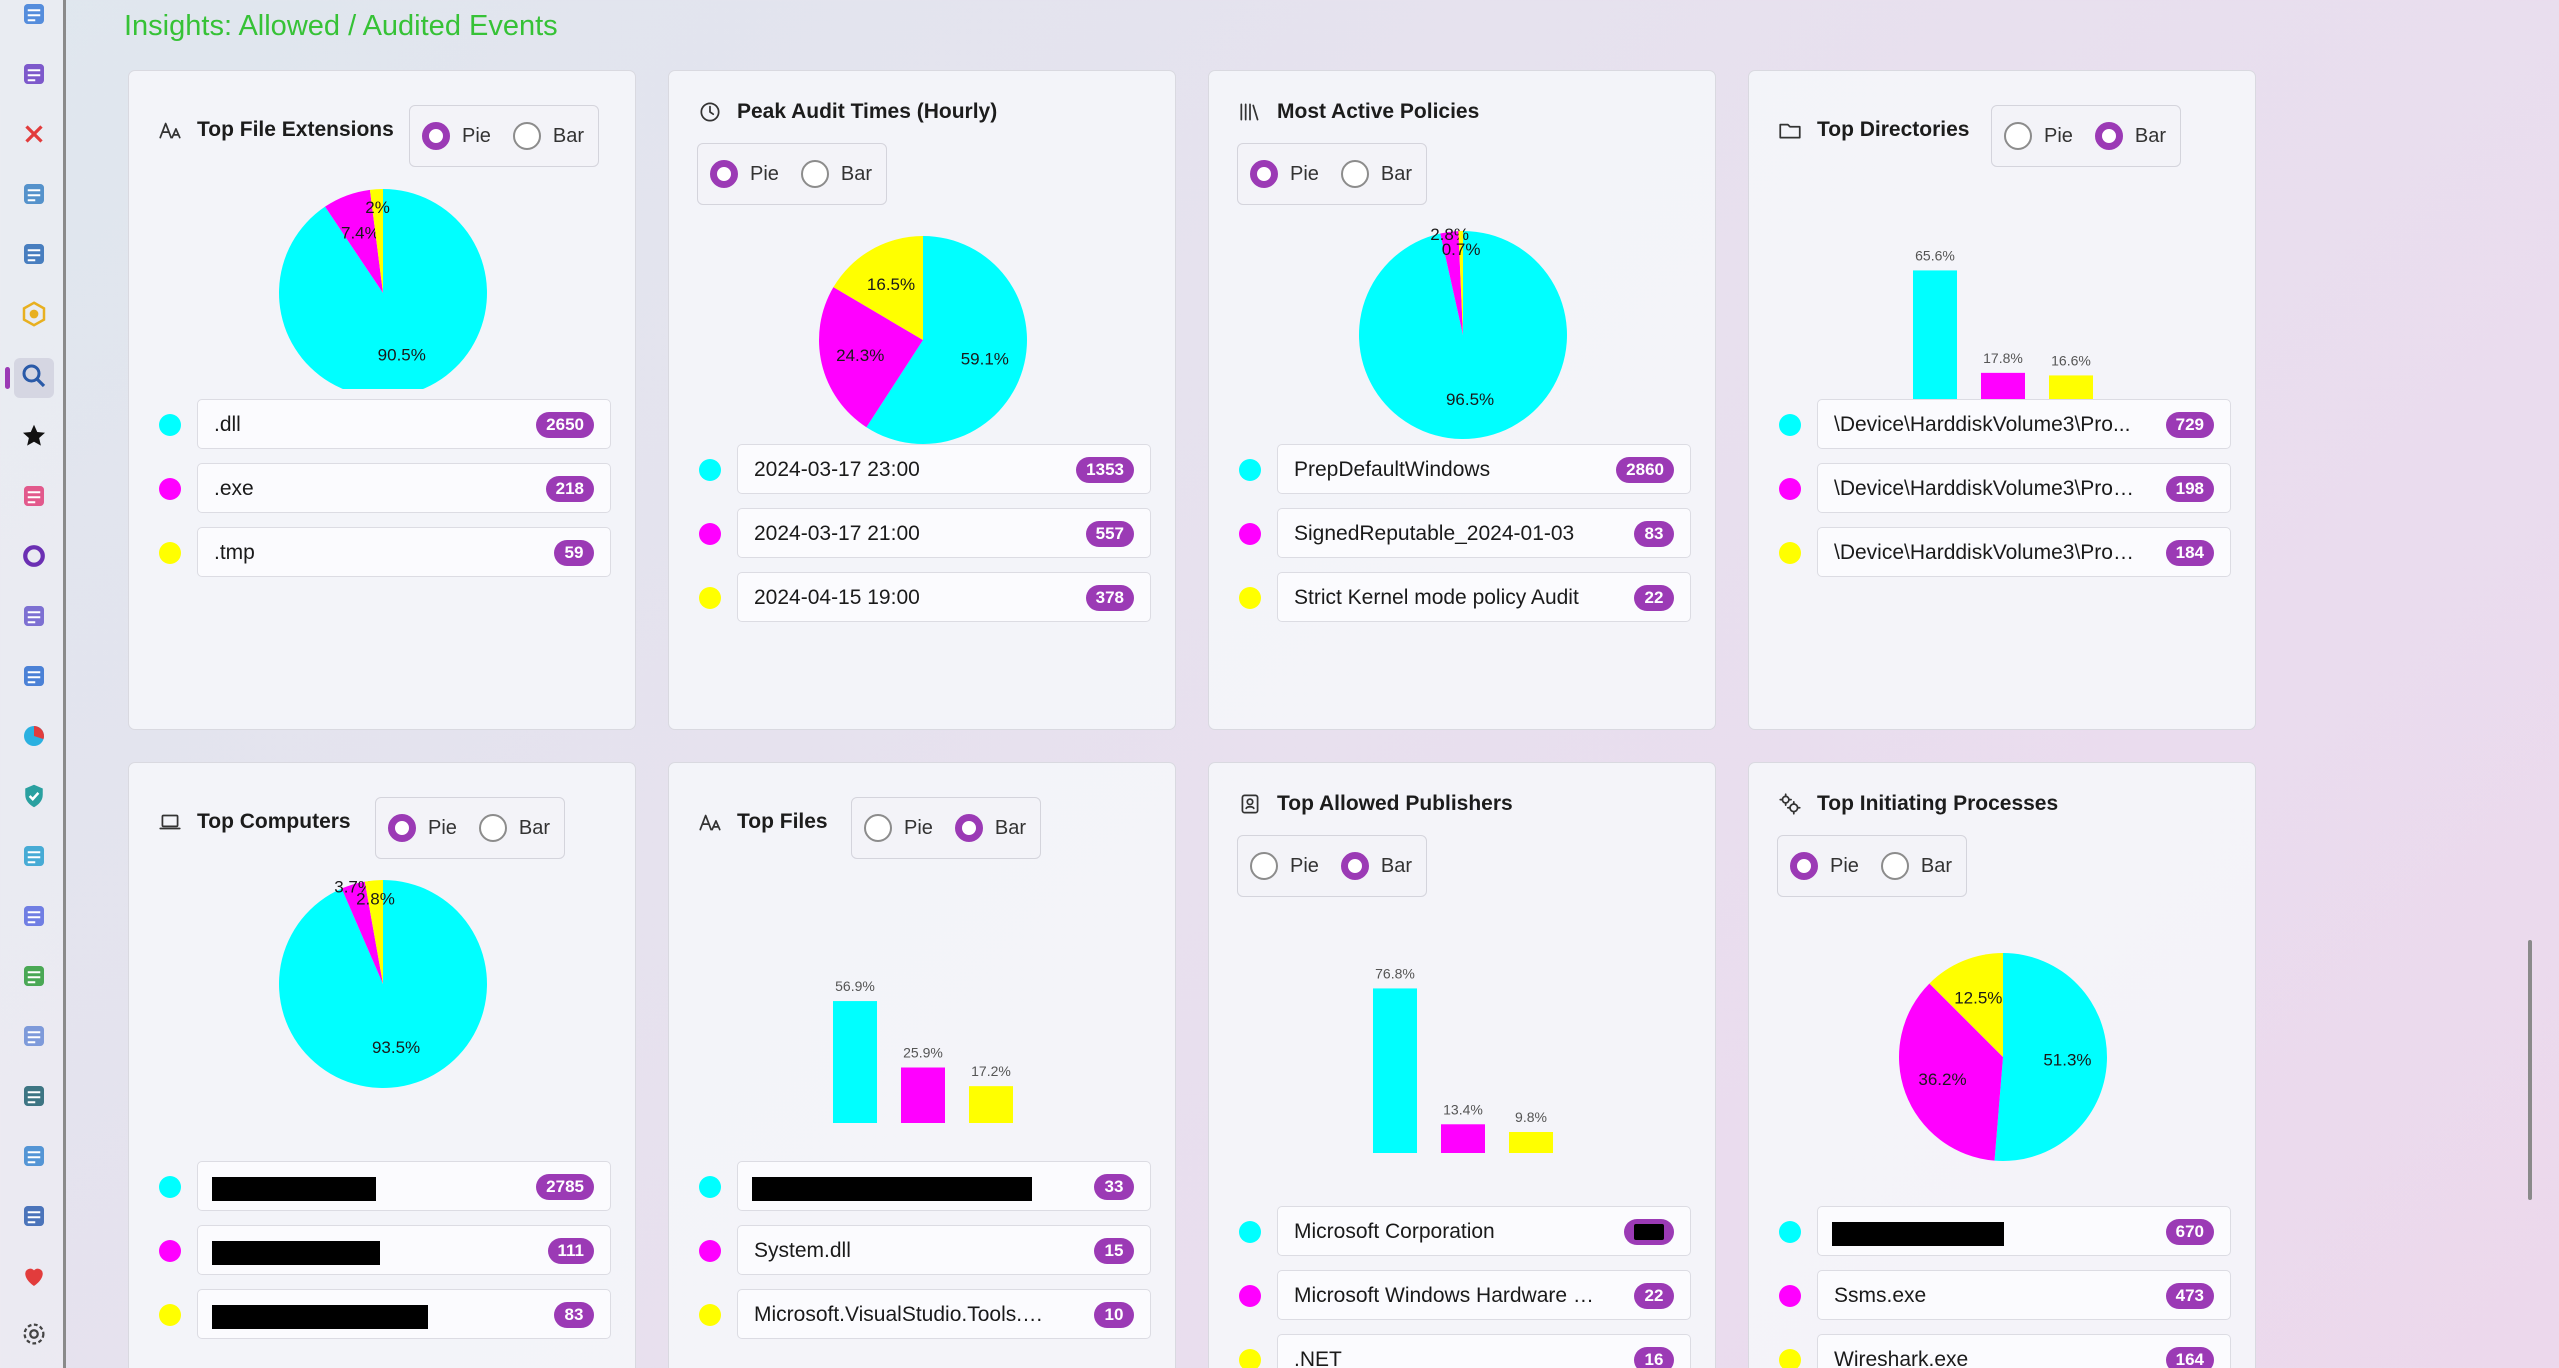 Image resolution: width=2559 pixels, height=1368 pixels. I want to click on legend-item: .NET 16, so click(1463, 1351).